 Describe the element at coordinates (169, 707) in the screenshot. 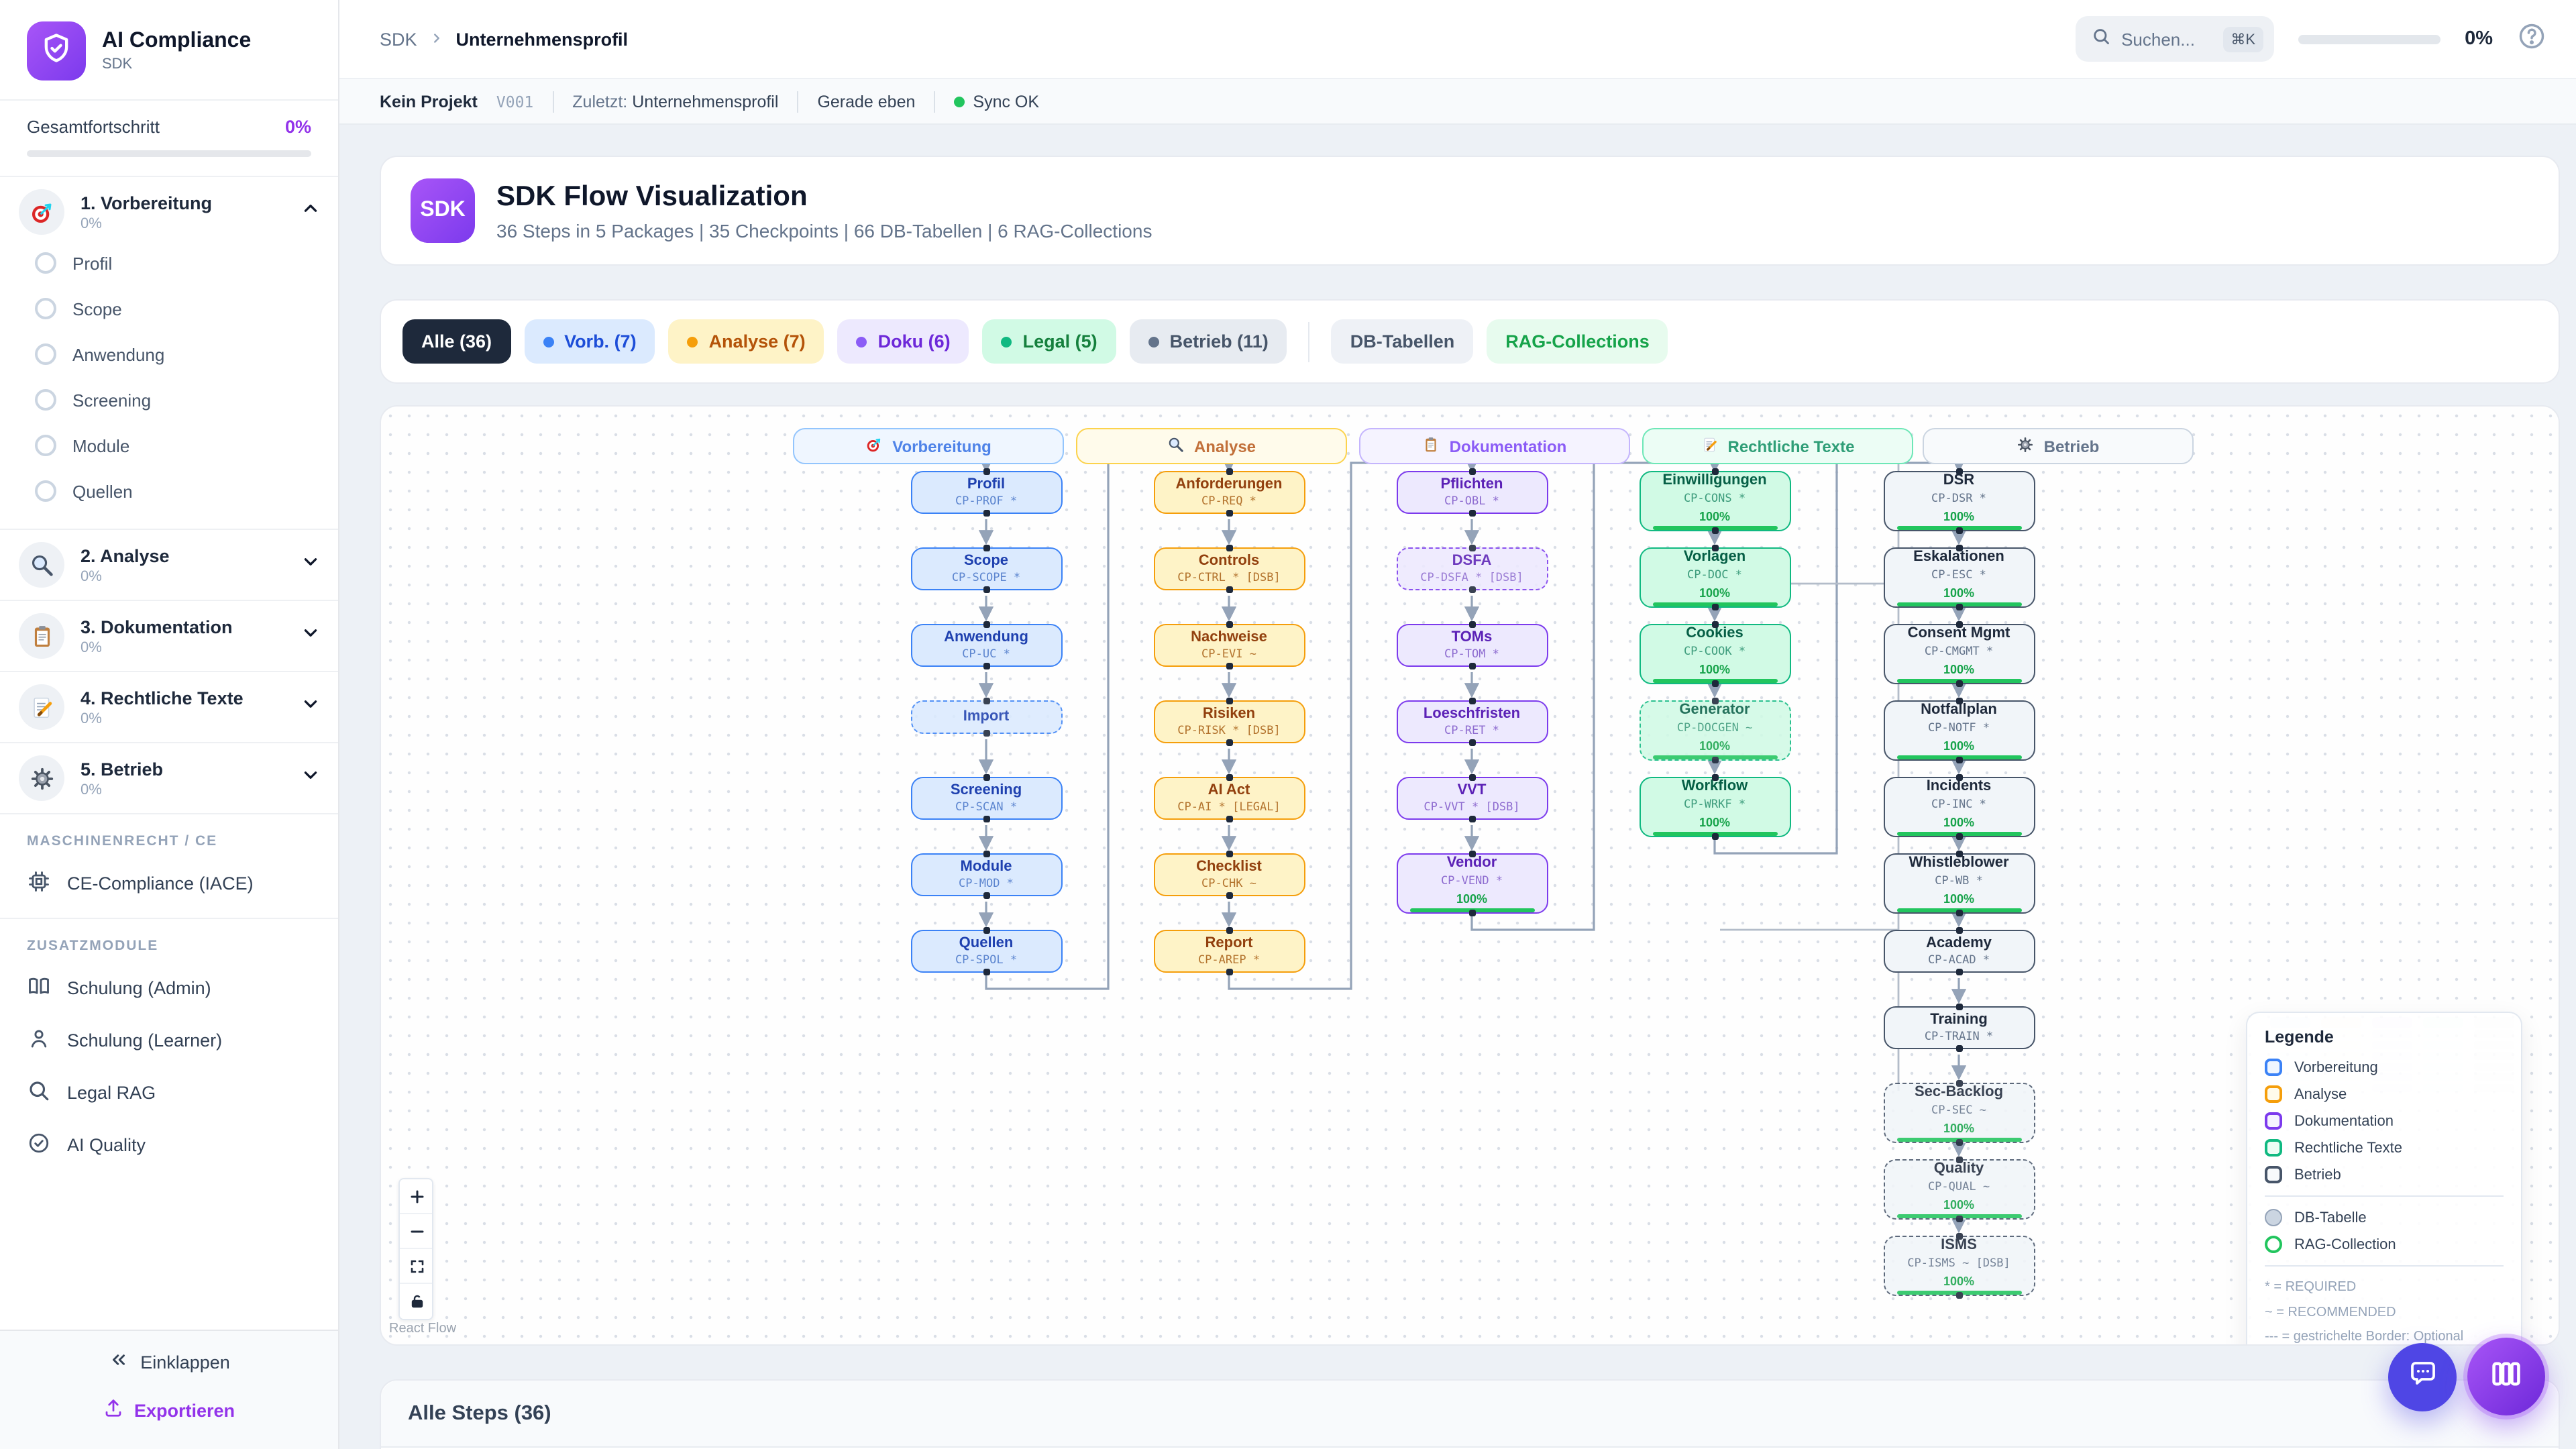

I see `sidebar-section-header: 4. Rechtliche Texte 0%` at that location.